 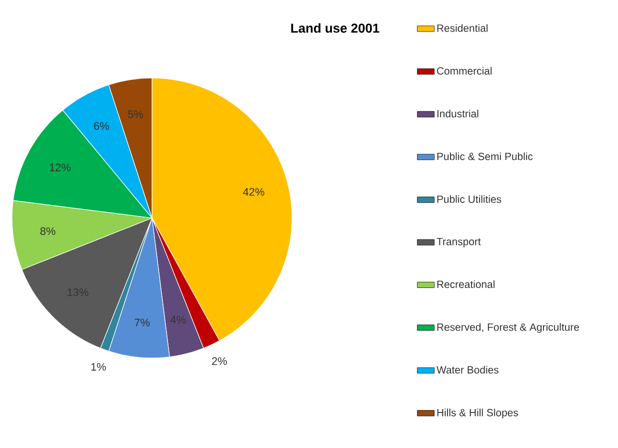 What do you see at coordinates (462, 28) in the screenshot?
I see `legend-label: Residential` at bounding box center [462, 28].